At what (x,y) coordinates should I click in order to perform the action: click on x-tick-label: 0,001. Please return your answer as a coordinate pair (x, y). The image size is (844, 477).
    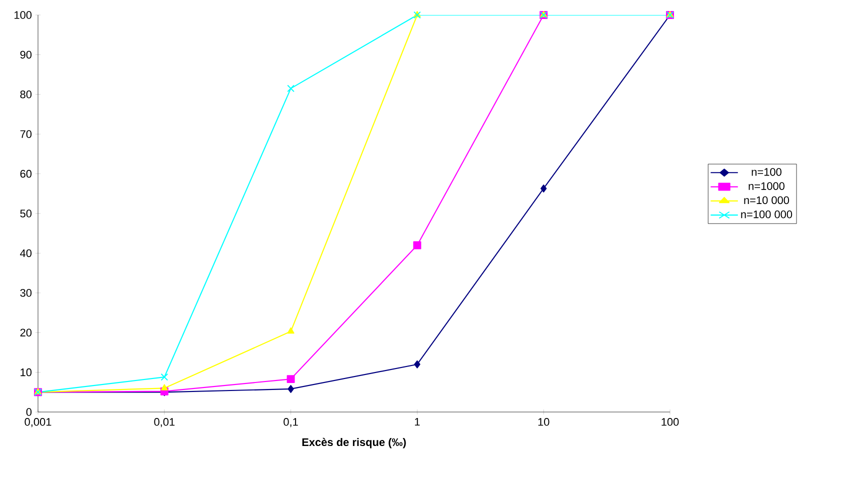
    Looking at the image, I should click on (38, 423).